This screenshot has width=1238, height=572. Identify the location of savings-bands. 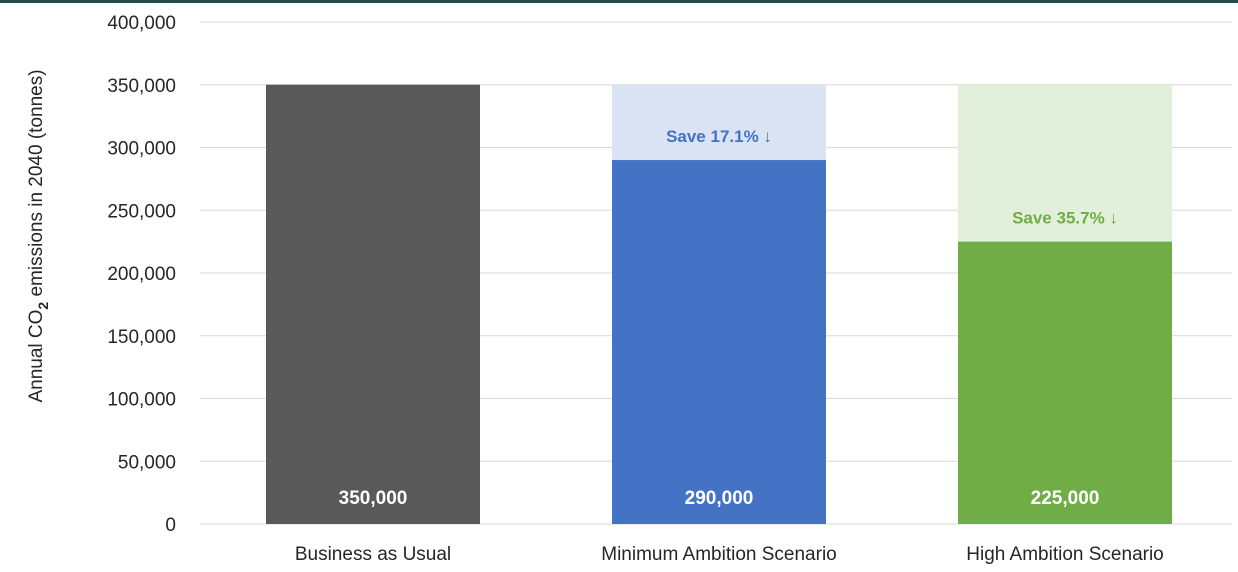
(892, 163).